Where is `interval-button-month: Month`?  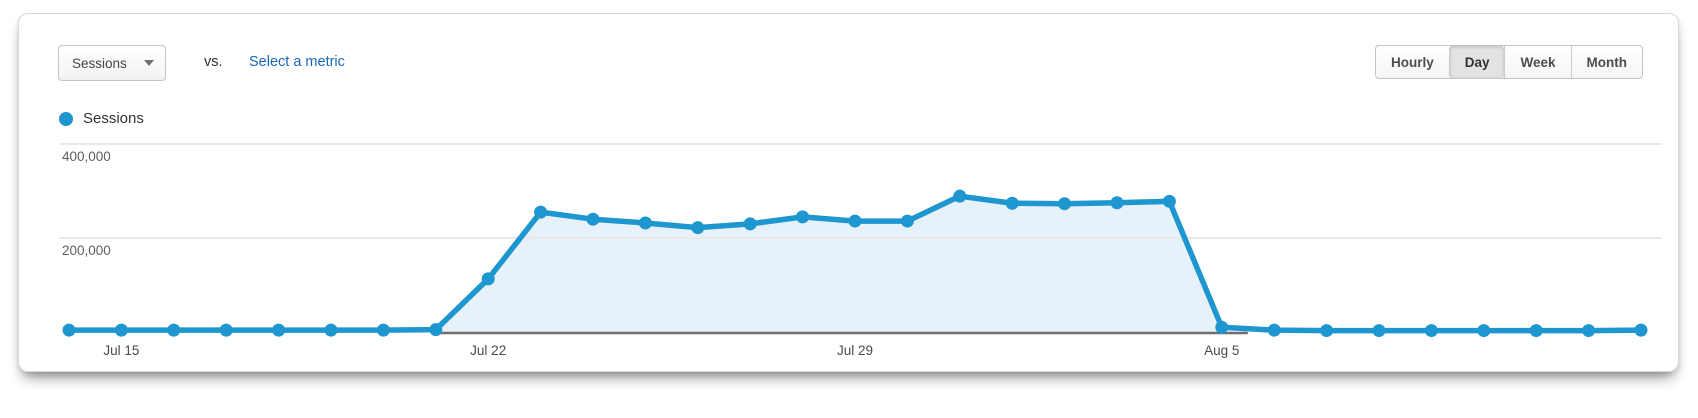
interval-button-month: Month is located at coordinates (1606, 62).